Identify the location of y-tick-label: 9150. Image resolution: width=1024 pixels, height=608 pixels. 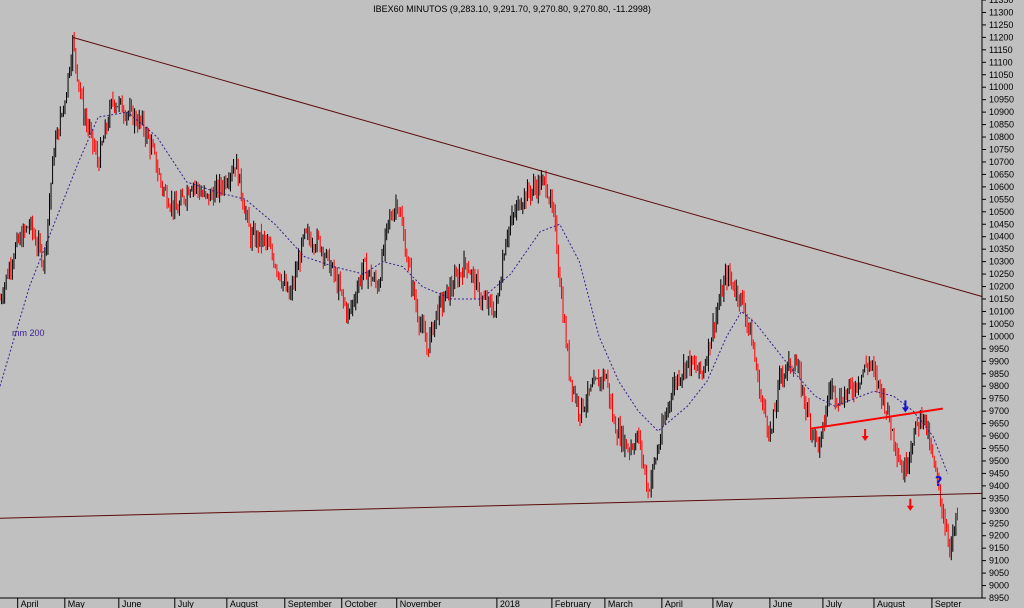
(999, 548).